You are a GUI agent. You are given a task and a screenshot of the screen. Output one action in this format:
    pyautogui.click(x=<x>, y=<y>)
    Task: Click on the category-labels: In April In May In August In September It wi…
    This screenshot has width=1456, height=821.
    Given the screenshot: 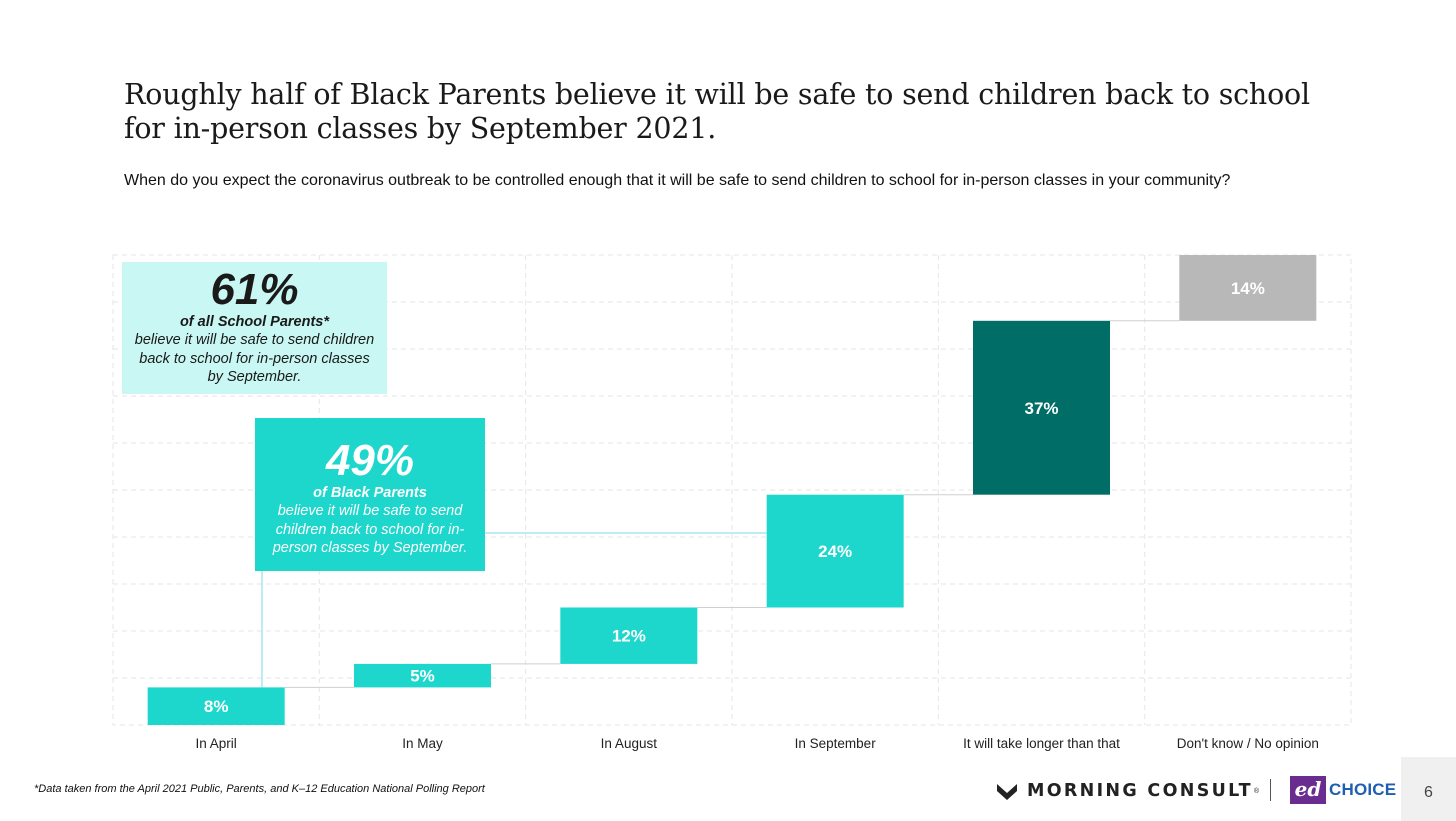 What is the action you would take?
    pyautogui.click(x=757, y=743)
    